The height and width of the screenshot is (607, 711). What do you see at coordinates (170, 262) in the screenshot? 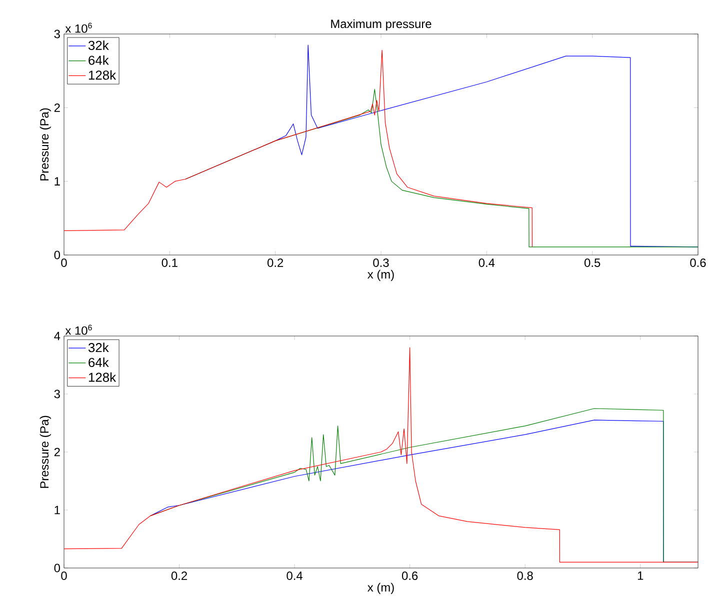
I see `x-tick-label: 0.1` at bounding box center [170, 262].